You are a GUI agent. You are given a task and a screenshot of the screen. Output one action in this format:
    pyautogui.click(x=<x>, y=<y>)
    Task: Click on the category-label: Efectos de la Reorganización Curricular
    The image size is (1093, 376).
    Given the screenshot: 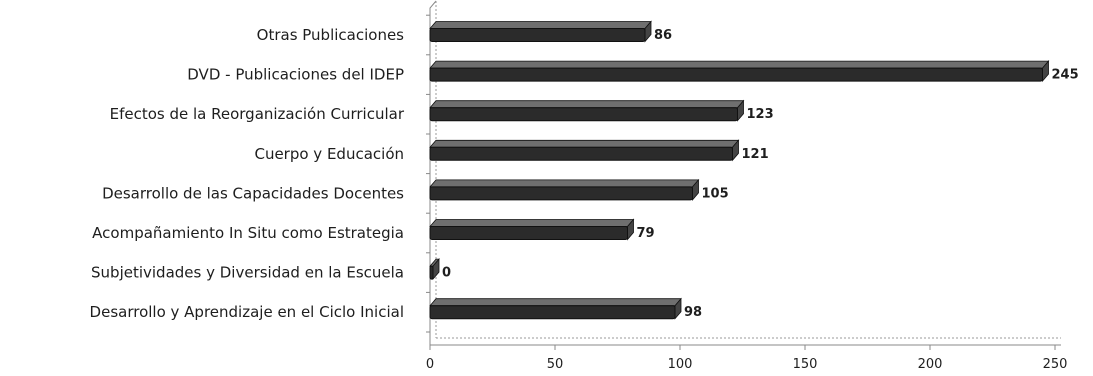 What is the action you would take?
    pyautogui.click(x=257, y=114)
    